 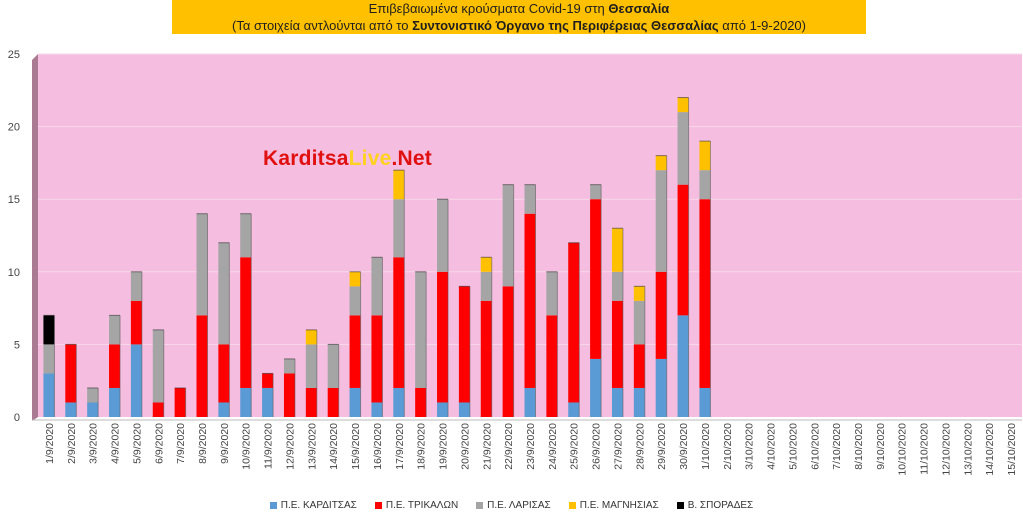 I want to click on legend-item: Π.Ε. ΚΑΡΔΙΤΣΑΣ, so click(x=313, y=505).